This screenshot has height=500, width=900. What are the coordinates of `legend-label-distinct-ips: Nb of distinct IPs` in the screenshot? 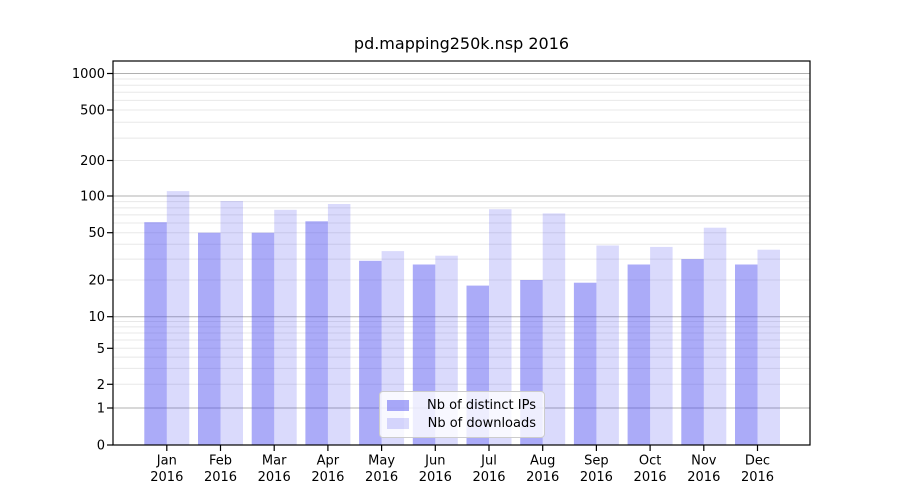 It's located at (481, 405).